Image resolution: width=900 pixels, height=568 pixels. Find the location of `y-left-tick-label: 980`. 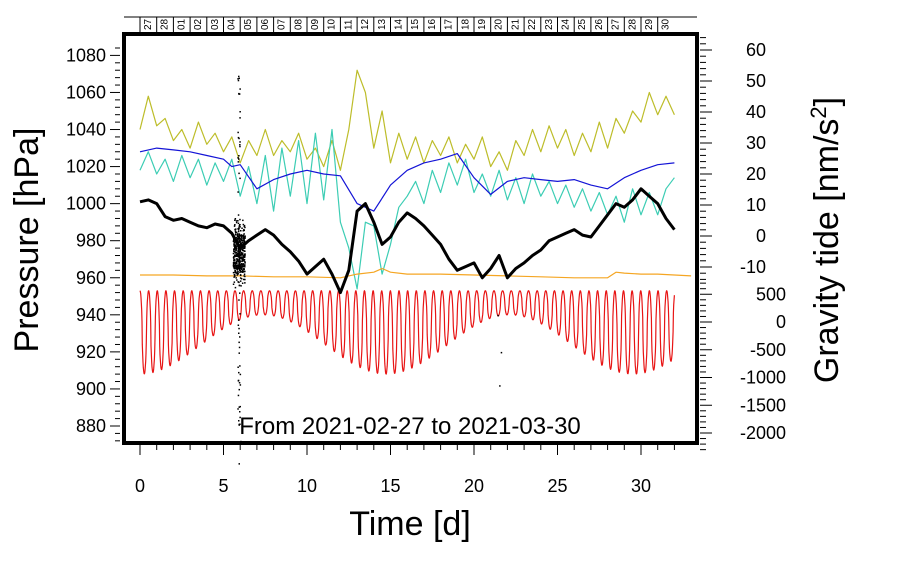

y-left-tick-label: 980 is located at coordinates (91, 241).